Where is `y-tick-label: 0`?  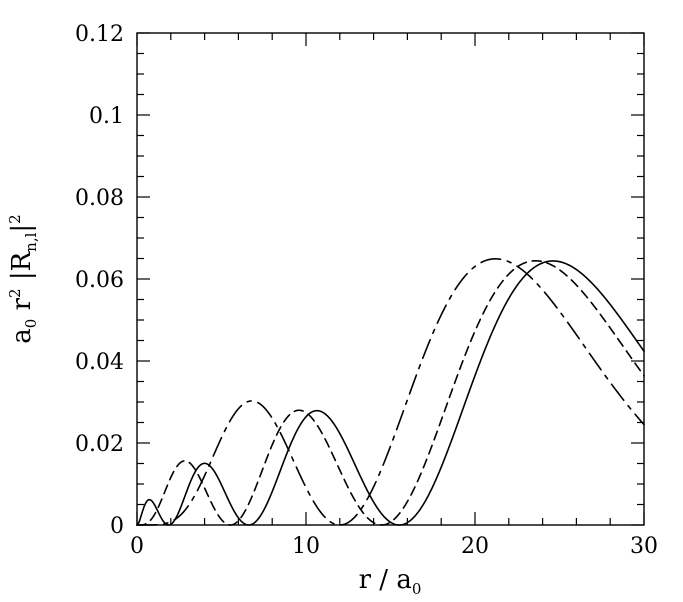 y-tick-label: 0 is located at coordinates (117, 526).